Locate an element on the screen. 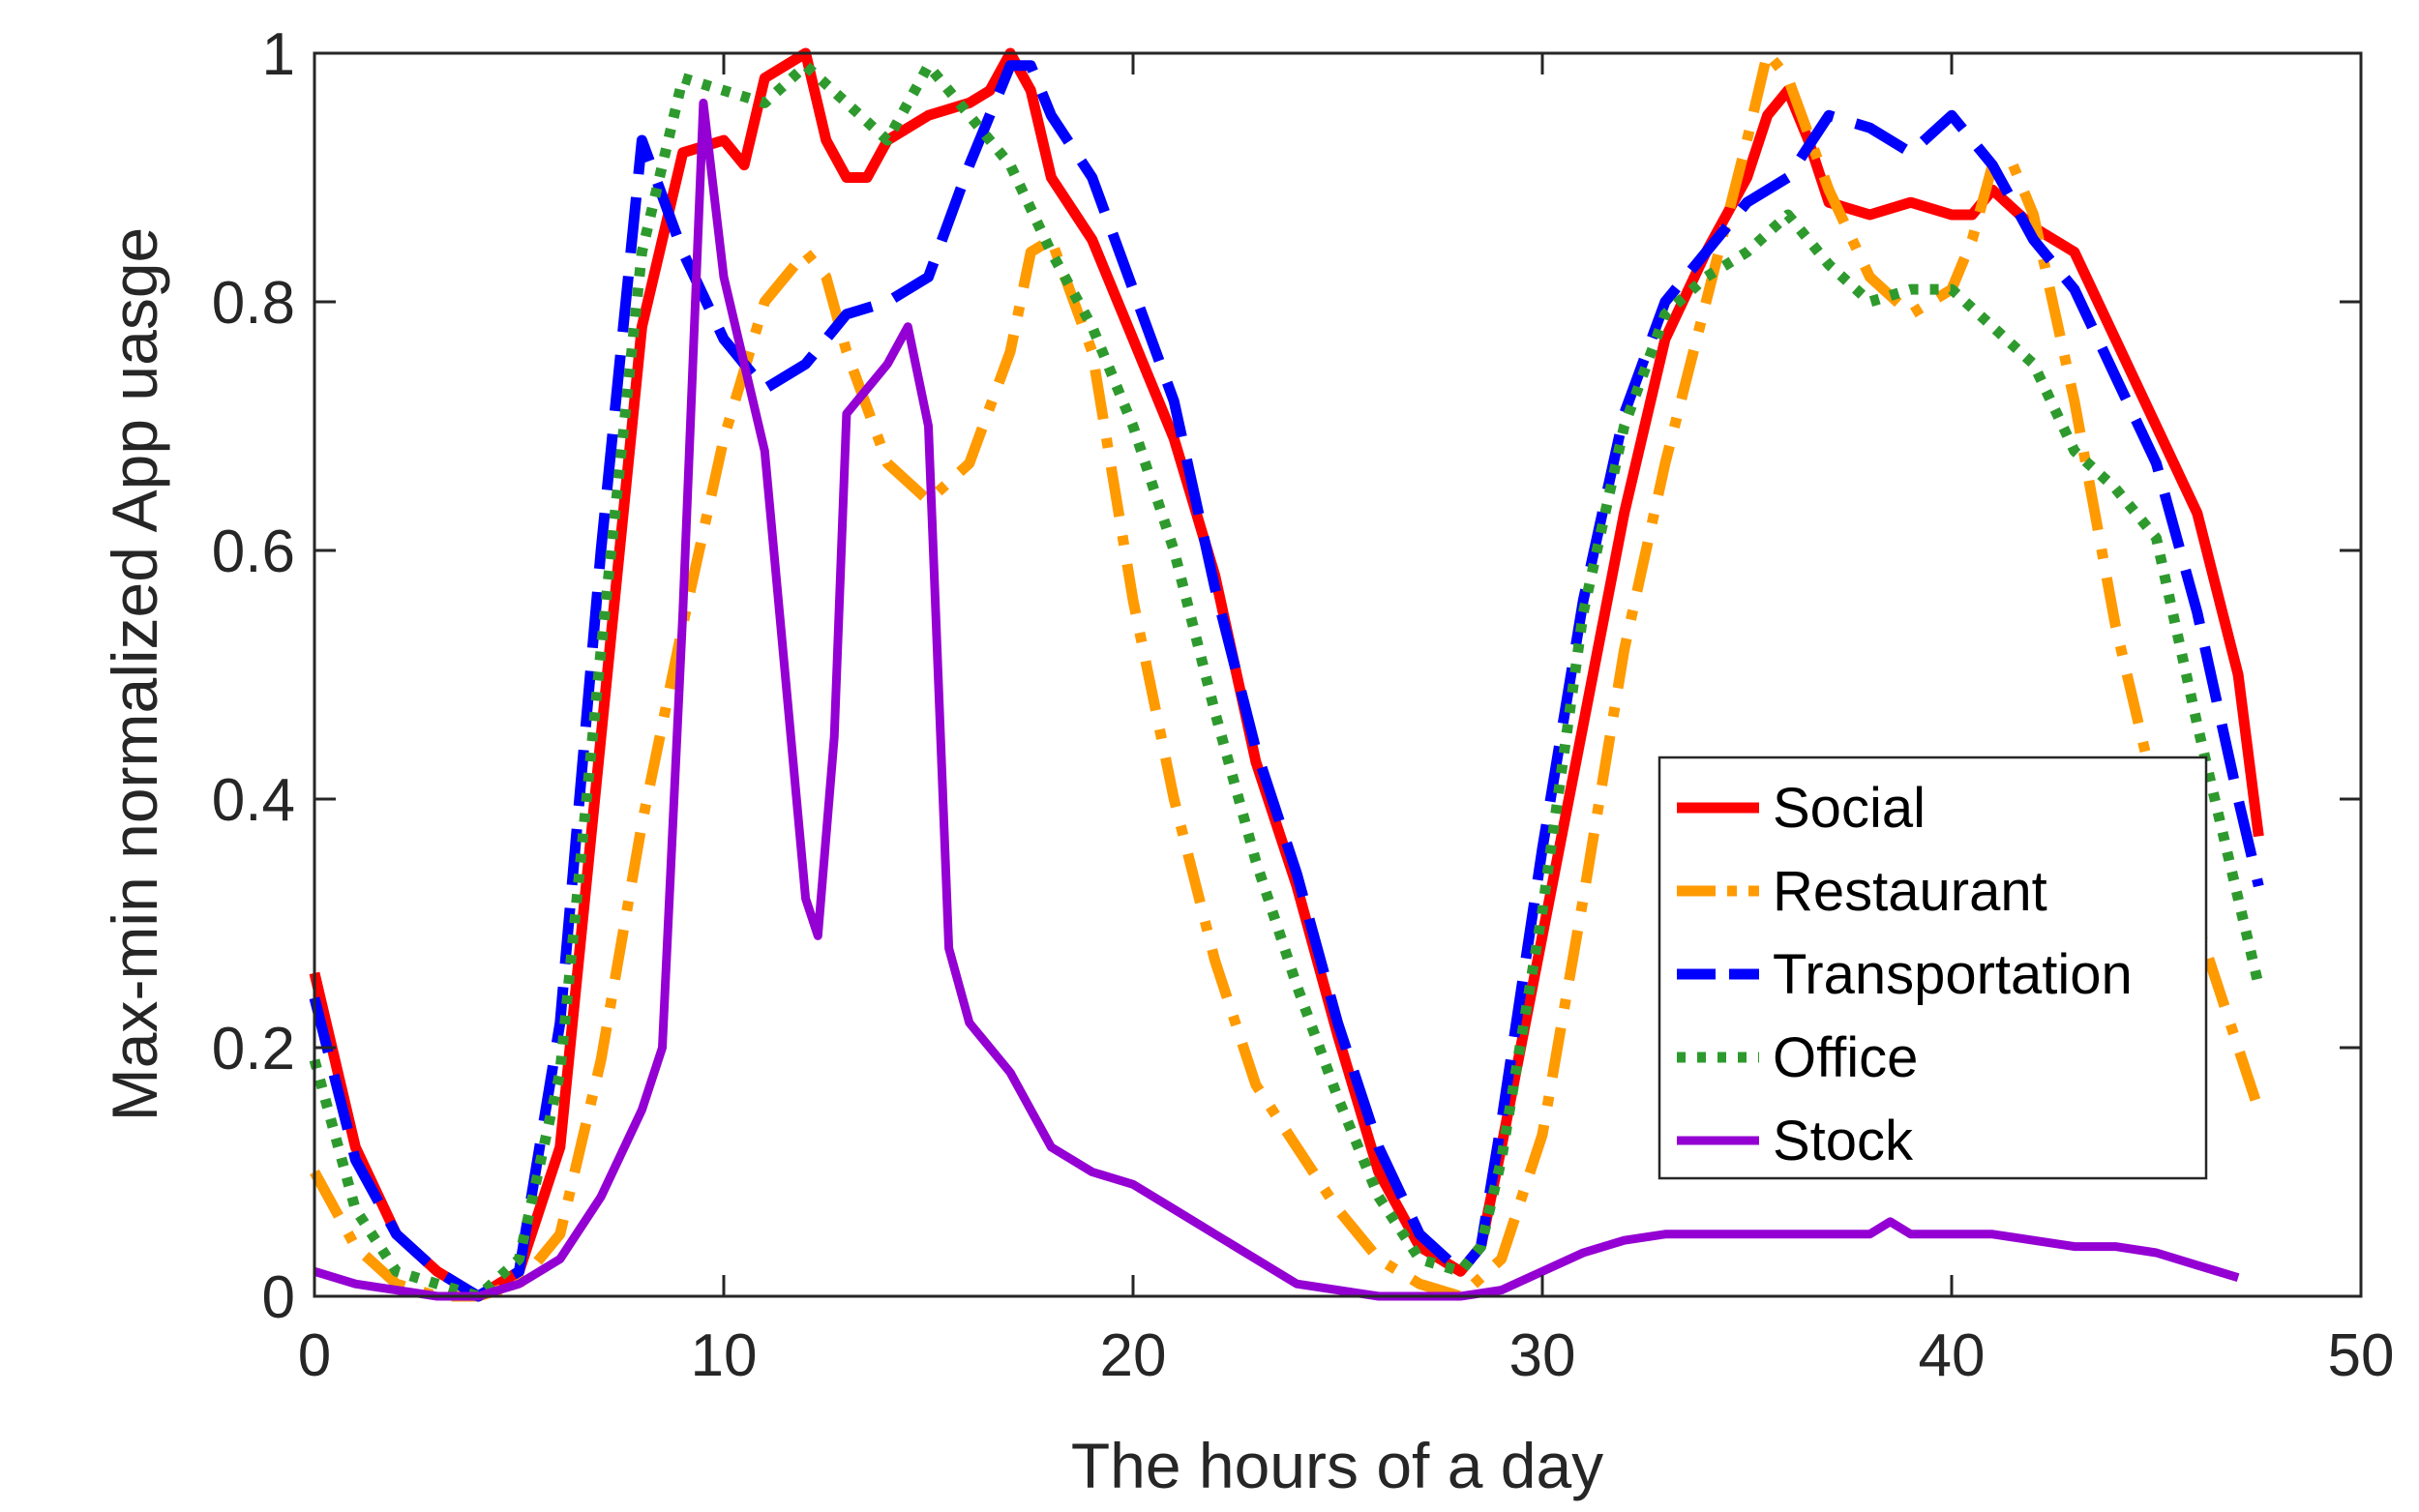 This screenshot has width=2419, height=1512. legend-entry-office: Office is located at coordinates (1798, 1057).